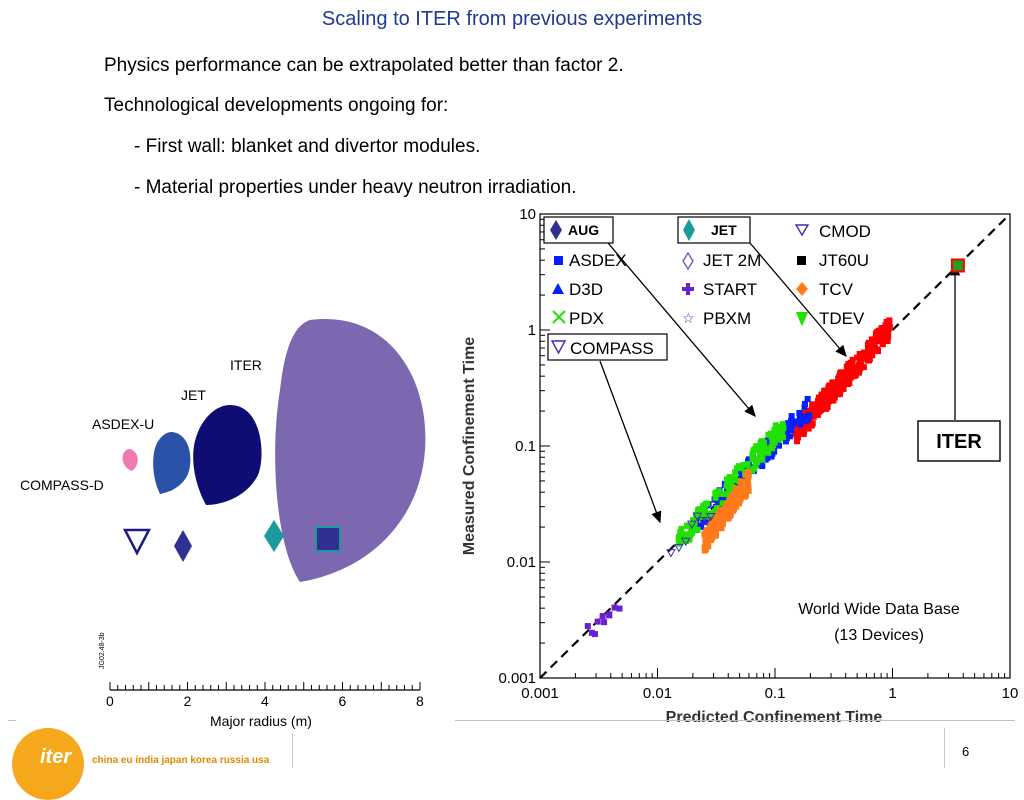  Describe the element at coordinates (802, 230) in the screenshot. I see `cmod-legend-marker` at that location.